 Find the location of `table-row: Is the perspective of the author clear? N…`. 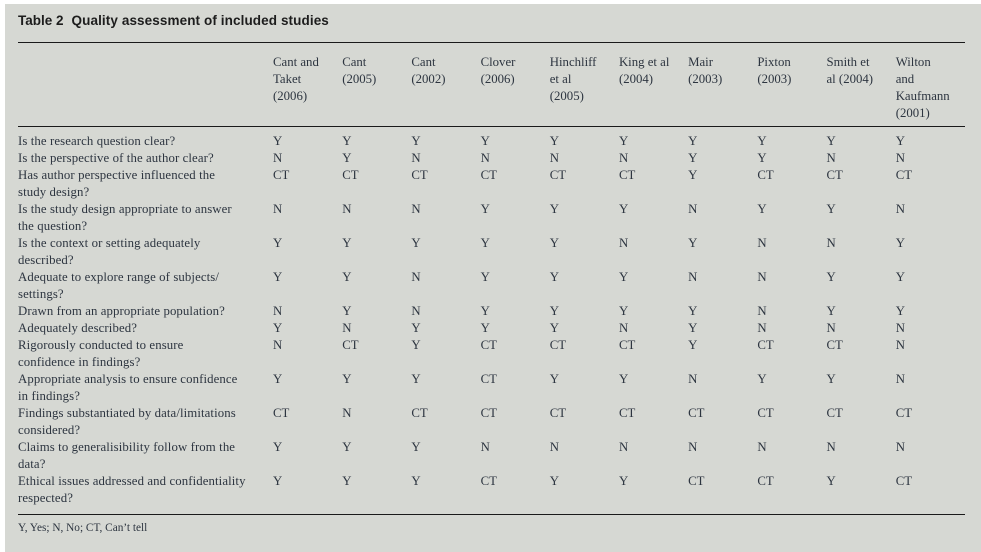

table-row: Is the perspective of the author clear? N… is located at coordinates (491, 158).